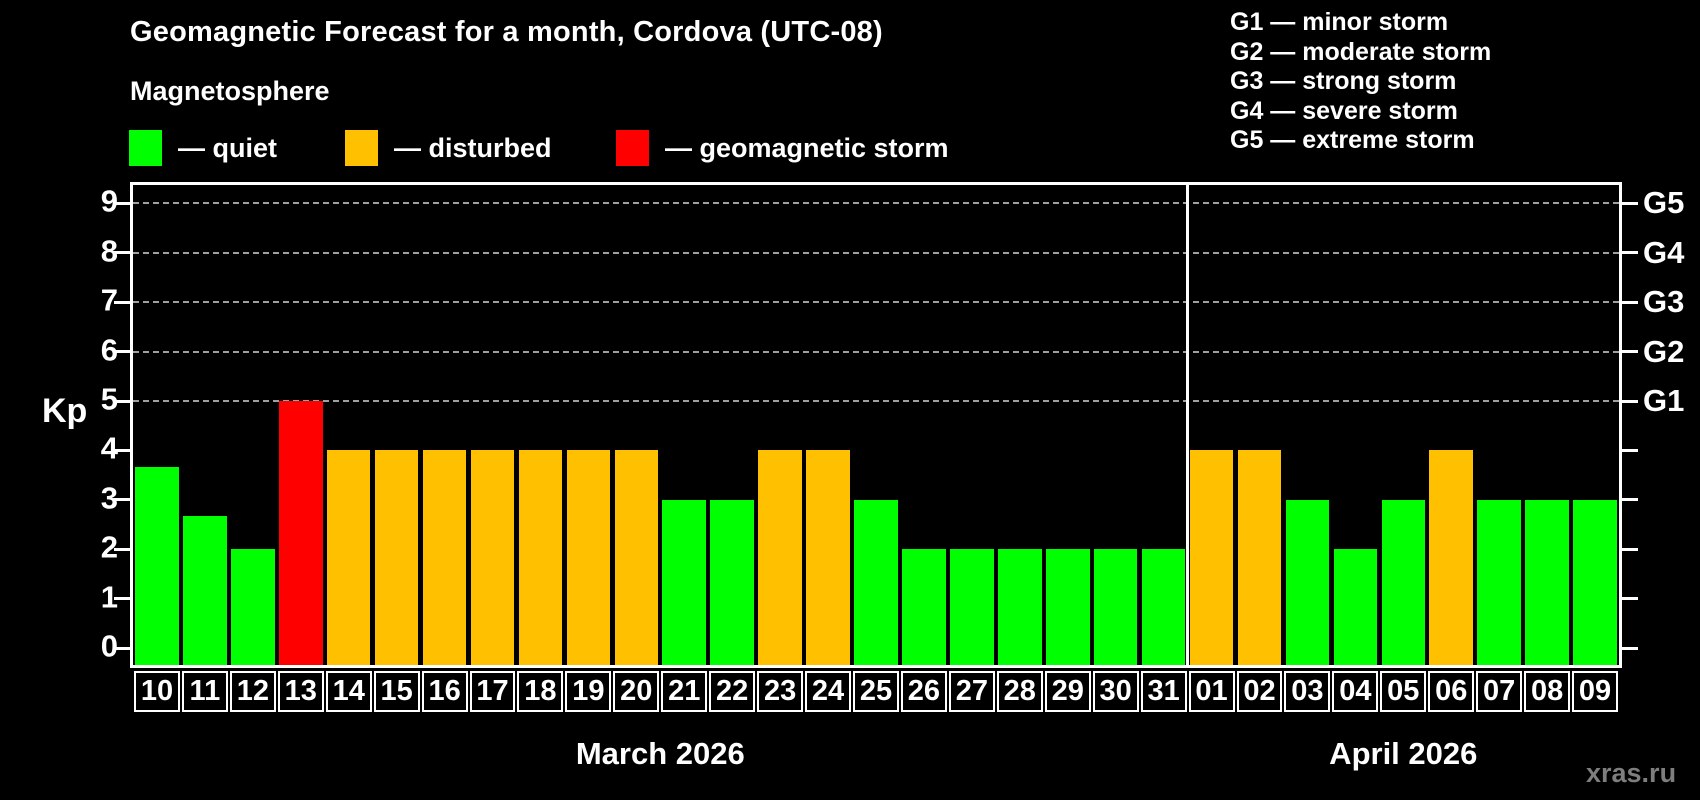 This screenshot has height=800, width=1700. What do you see at coordinates (876, 302) in the screenshot?
I see `gridline-kp7` at bounding box center [876, 302].